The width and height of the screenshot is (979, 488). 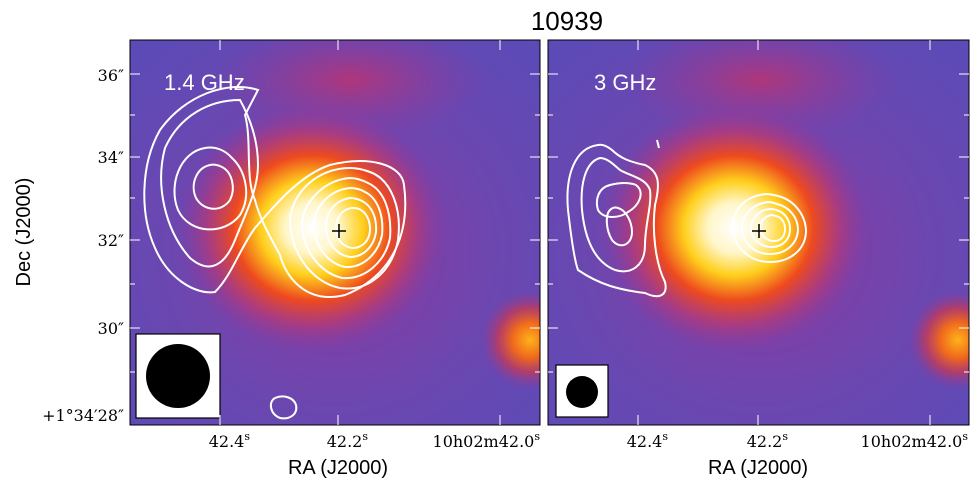 What do you see at coordinates (348, 440) in the screenshot?
I see `x-tick-42-2-left: 42.2s` at bounding box center [348, 440].